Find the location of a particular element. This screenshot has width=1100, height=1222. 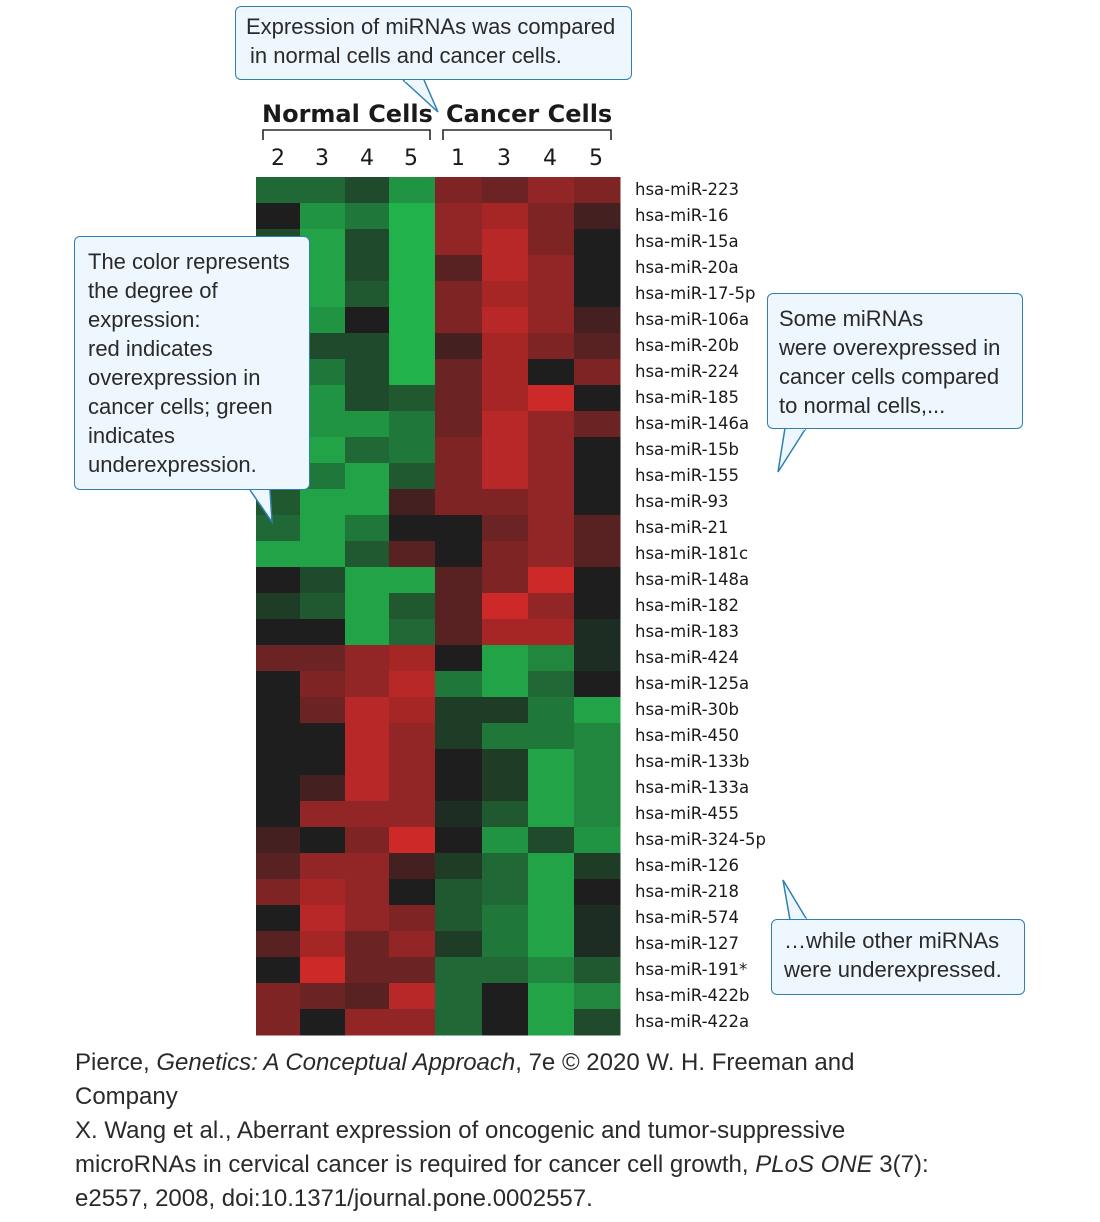

row-label: hsa-miR-133a is located at coordinates (692, 787).